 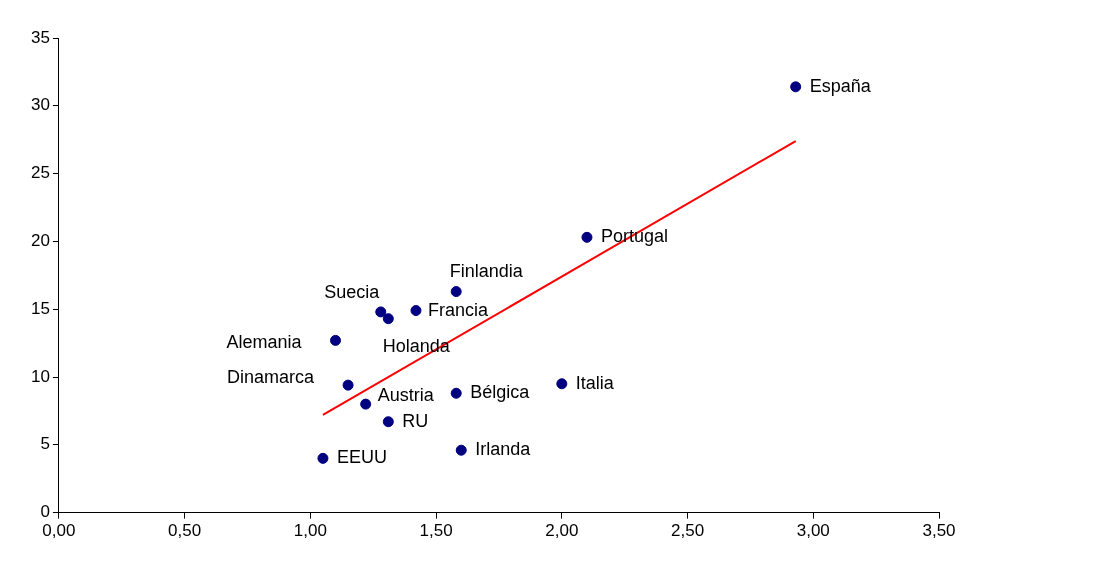 I want to click on x-tick-label: 1,50, so click(x=436, y=531).